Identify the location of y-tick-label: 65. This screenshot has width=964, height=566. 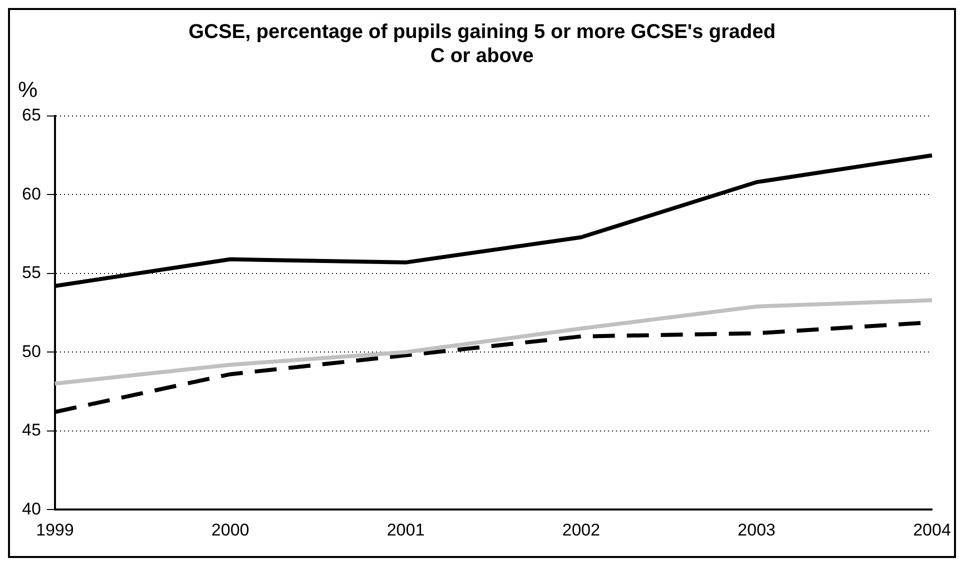
(31, 115).